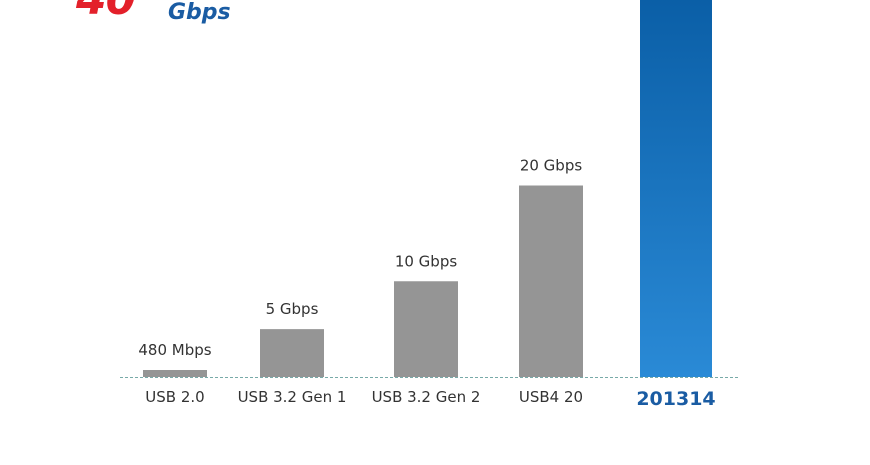 The image size is (870, 465). I want to click on bar-value-label-2: 10 Gbps, so click(426, 261).